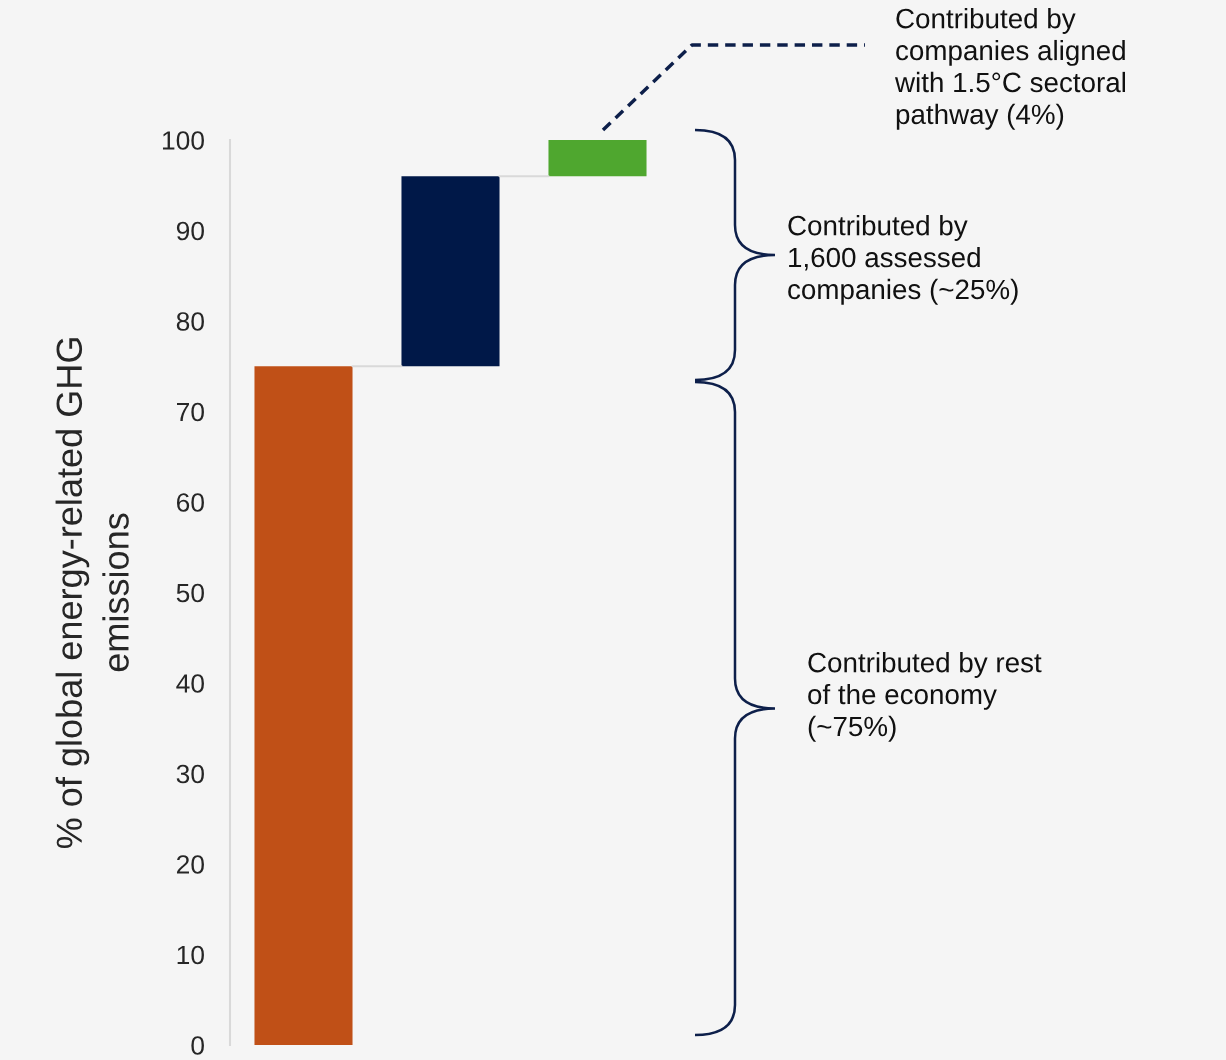  What do you see at coordinates (190, 955) in the screenshot?
I see `y-tick-label: 10` at bounding box center [190, 955].